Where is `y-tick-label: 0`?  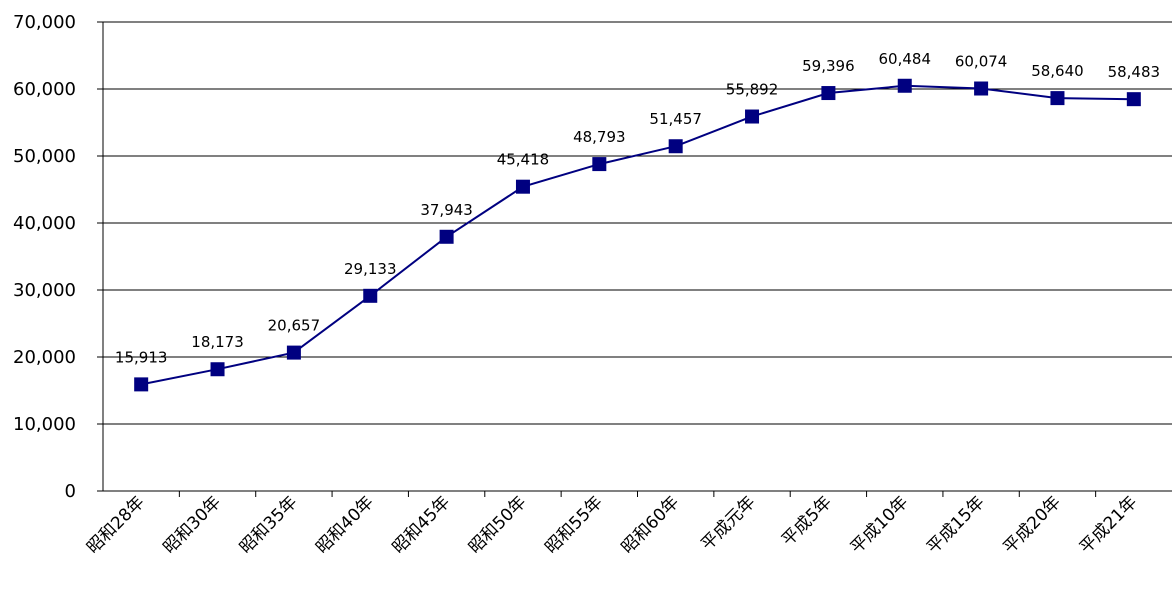 y-tick-label: 0 is located at coordinates (70, 491).